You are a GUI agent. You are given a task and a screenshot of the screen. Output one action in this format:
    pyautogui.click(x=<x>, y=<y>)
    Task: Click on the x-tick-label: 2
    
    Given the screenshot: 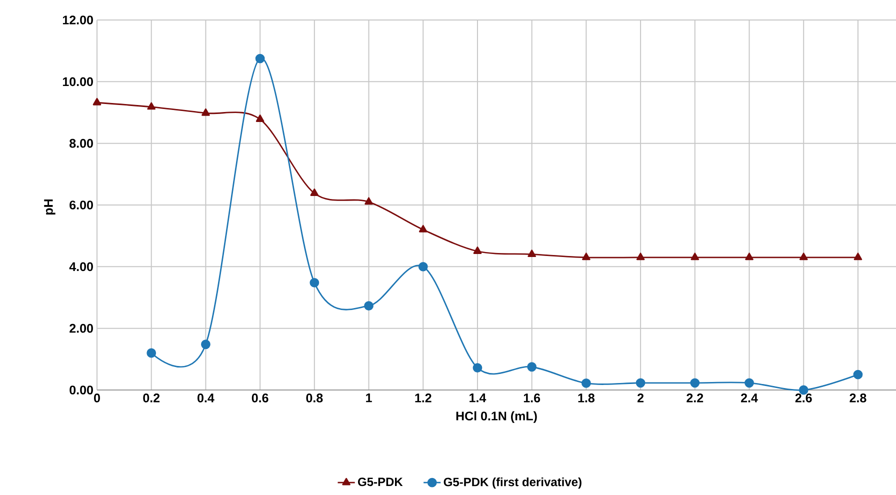 What is the action you would take?
    pyautogui.click(x=641, y=398)
    